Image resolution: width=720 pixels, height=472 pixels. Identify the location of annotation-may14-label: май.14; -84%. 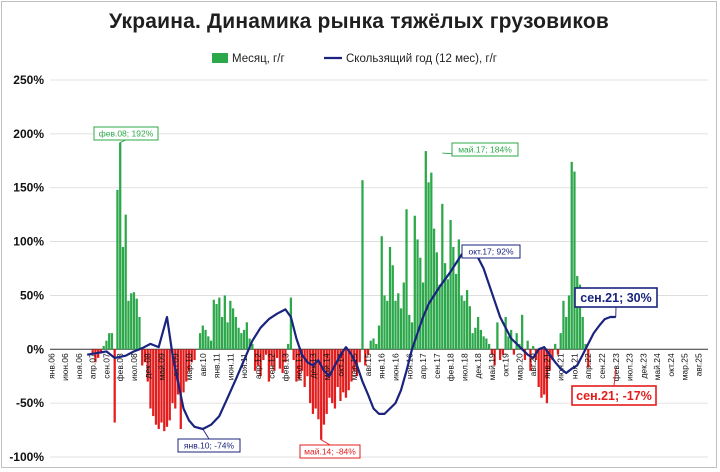
(330, 452).